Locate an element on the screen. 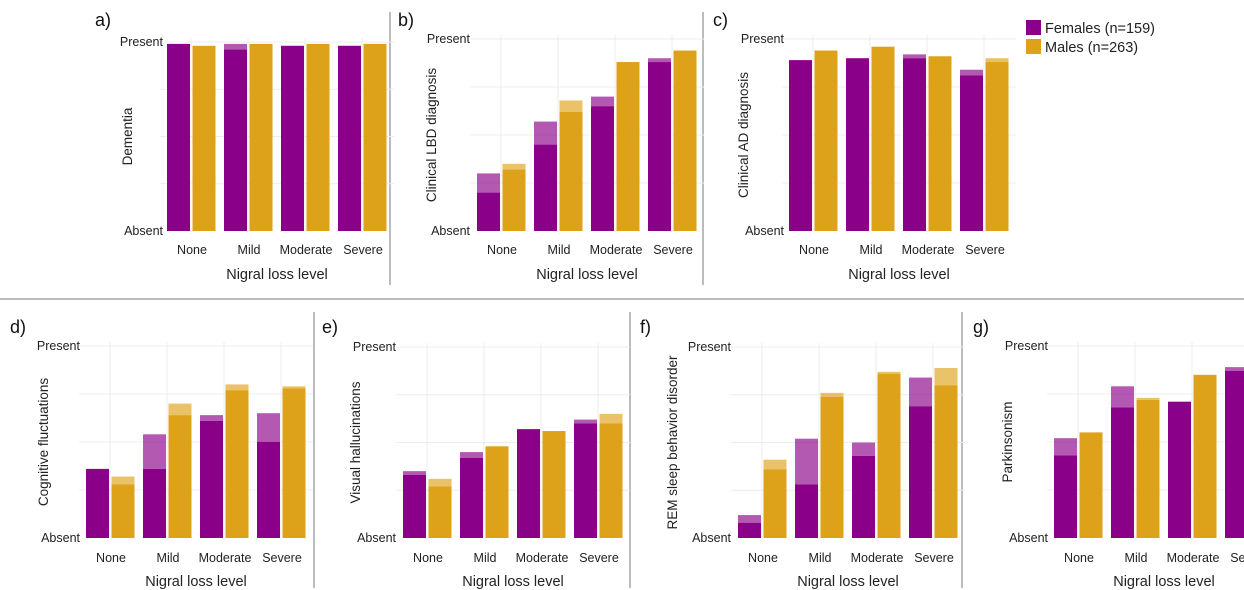 This screenshot has width=1244, height=590. legend-label: Females (n=159) is located at coordinates (1100, 29).